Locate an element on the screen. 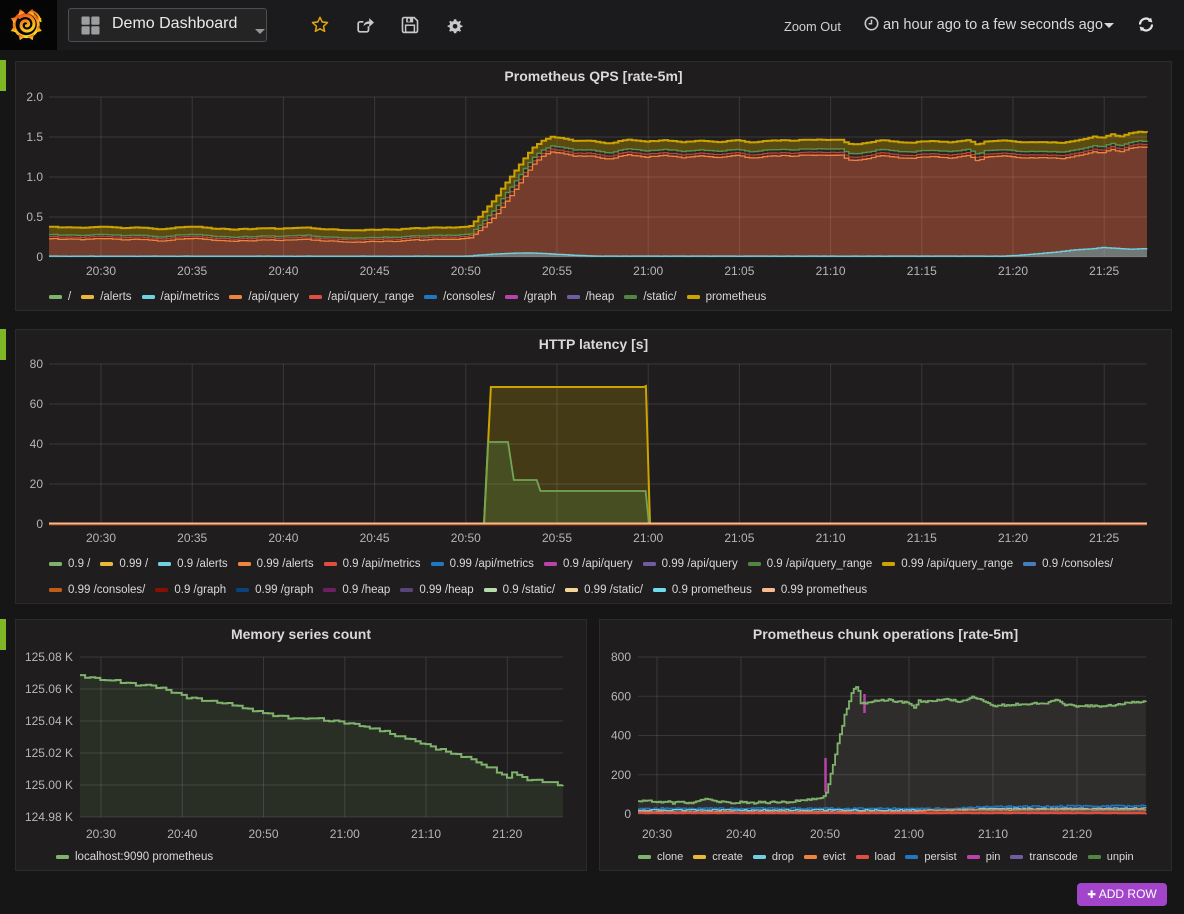 The image size is (1184, 914). svg-text: 60 is located at coordinates (37, 404).